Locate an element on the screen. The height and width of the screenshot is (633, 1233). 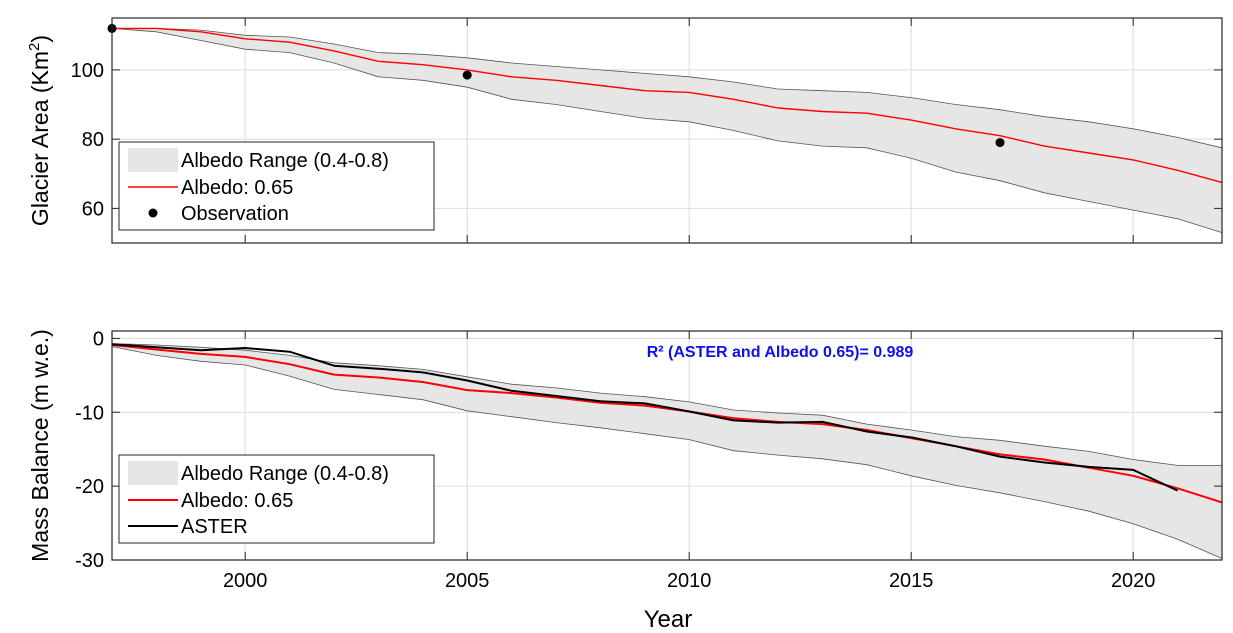
x-axis-label: Year is located at coordinates (668, 619).